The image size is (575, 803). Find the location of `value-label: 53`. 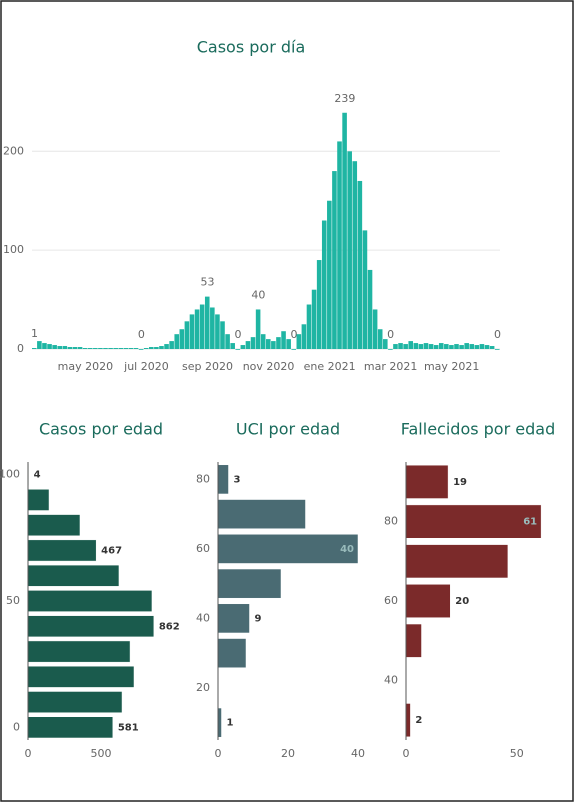

value-label: 53 is located at coordinates (208, 282).